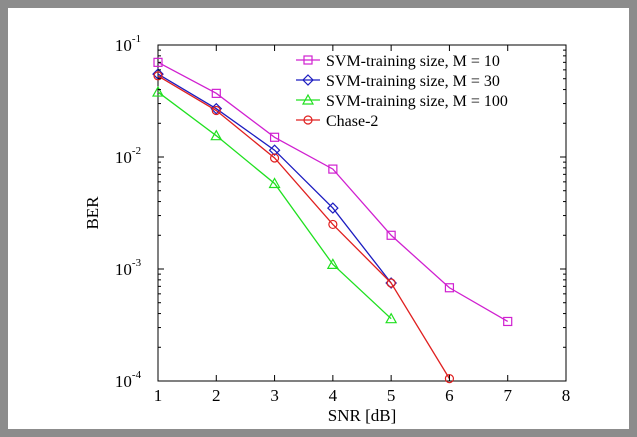 The height and width of the screenshot is (437, 637). What do you see at coordinates (333, 395) in the screenshot?
I see `x-tick-label: 4` at bounding box center [333, 395].